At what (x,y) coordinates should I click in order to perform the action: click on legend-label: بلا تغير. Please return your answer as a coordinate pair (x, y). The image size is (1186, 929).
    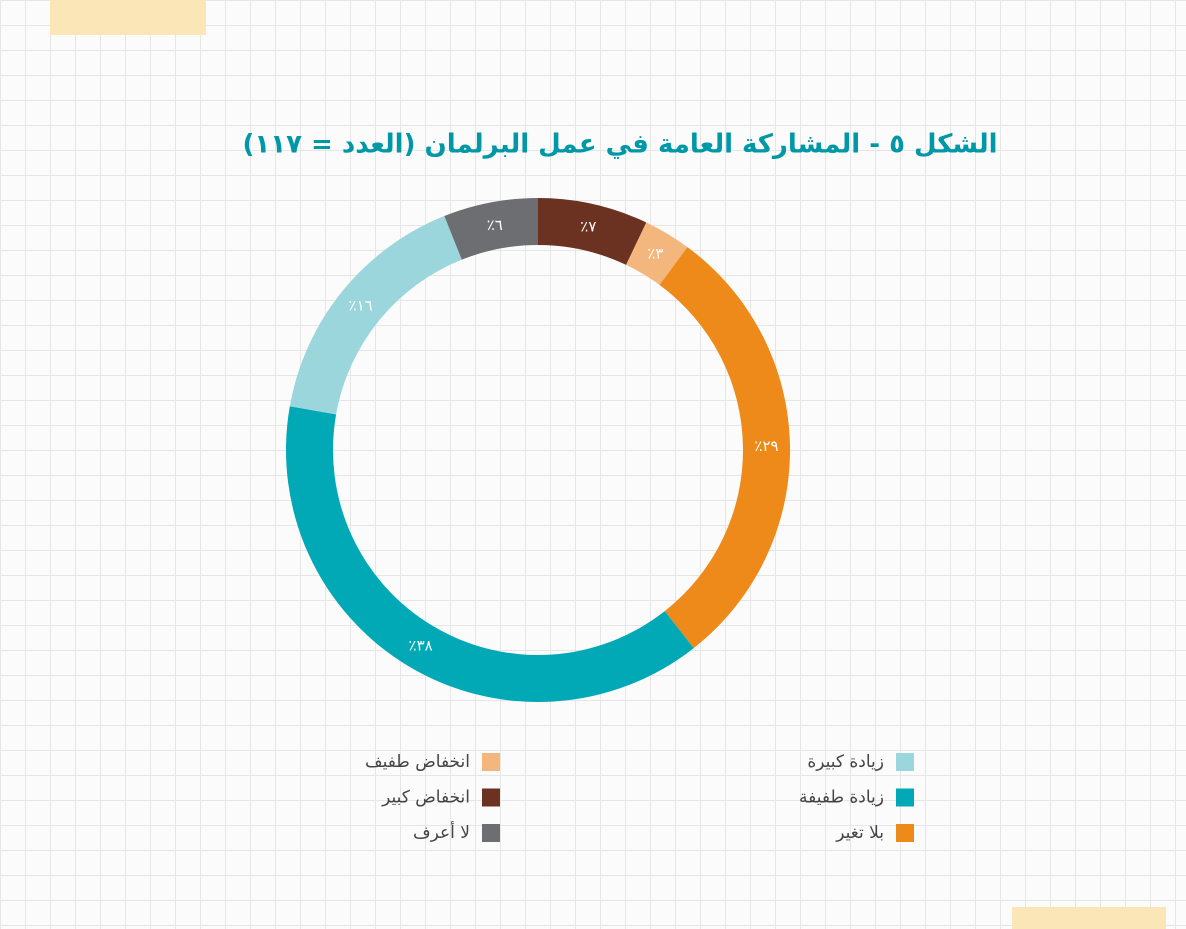
    Looking at the image, I should click on (859, 833).